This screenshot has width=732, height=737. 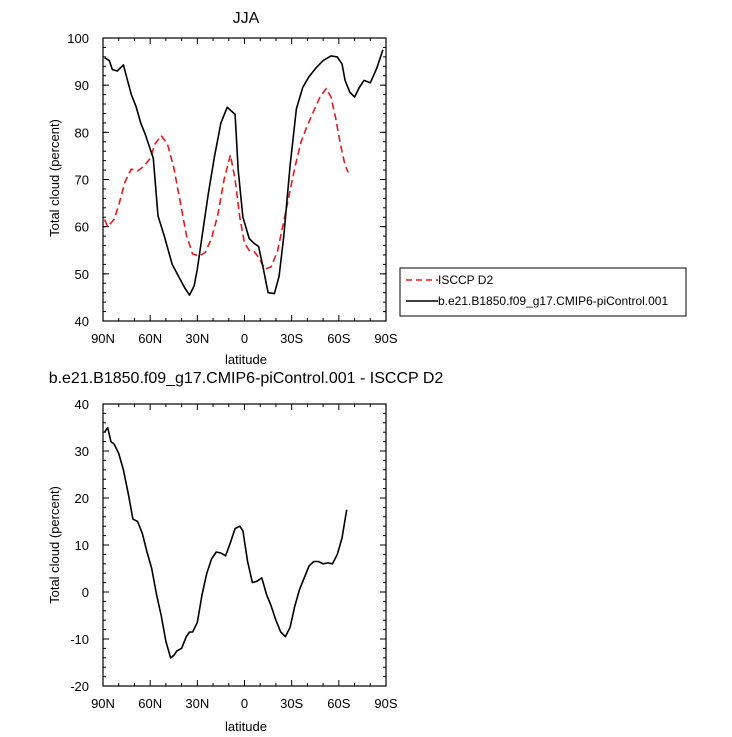 What do you see at coordinates (82, 321) in the screenshot?
I see `top-y-tick-label: 40` at bounding box center [82, 321].